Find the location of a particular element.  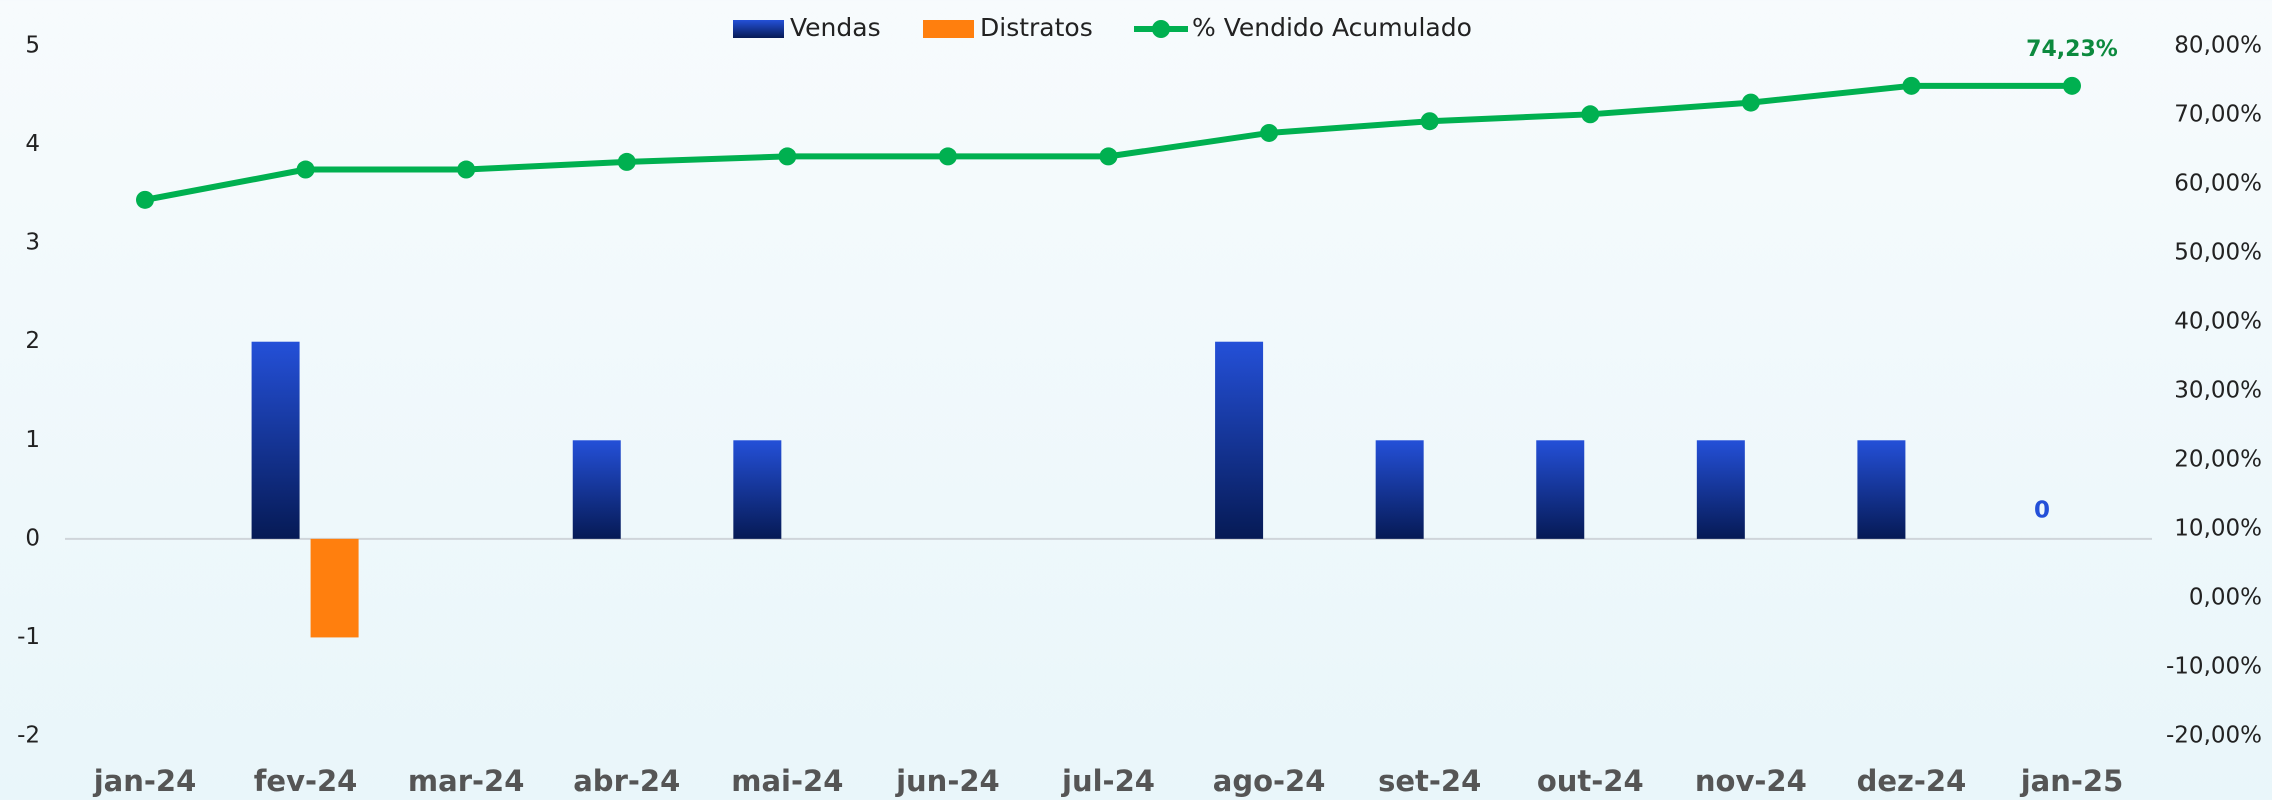

y2-tick-label: 0,00% is located at coordinates (2225, 598).